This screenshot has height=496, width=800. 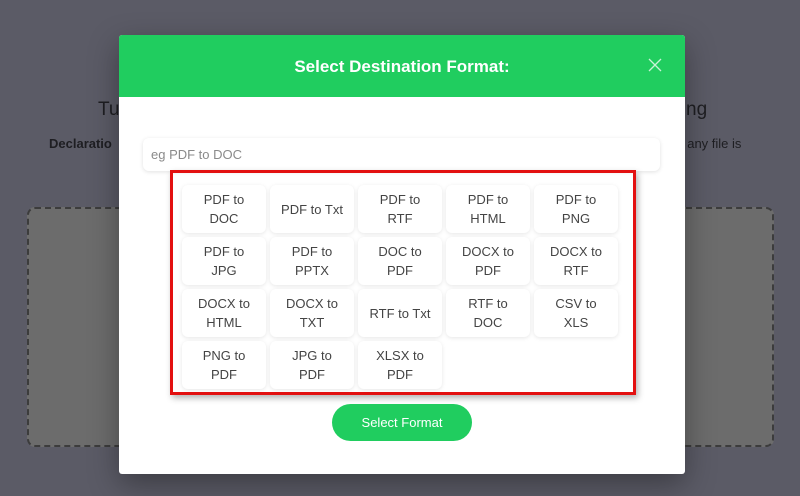 What do you see at coordinates (224, 261) in the screenshot?
I see `format-option-pdf-to-jpg: PDF to JPG` at bounding box center [224, 261].